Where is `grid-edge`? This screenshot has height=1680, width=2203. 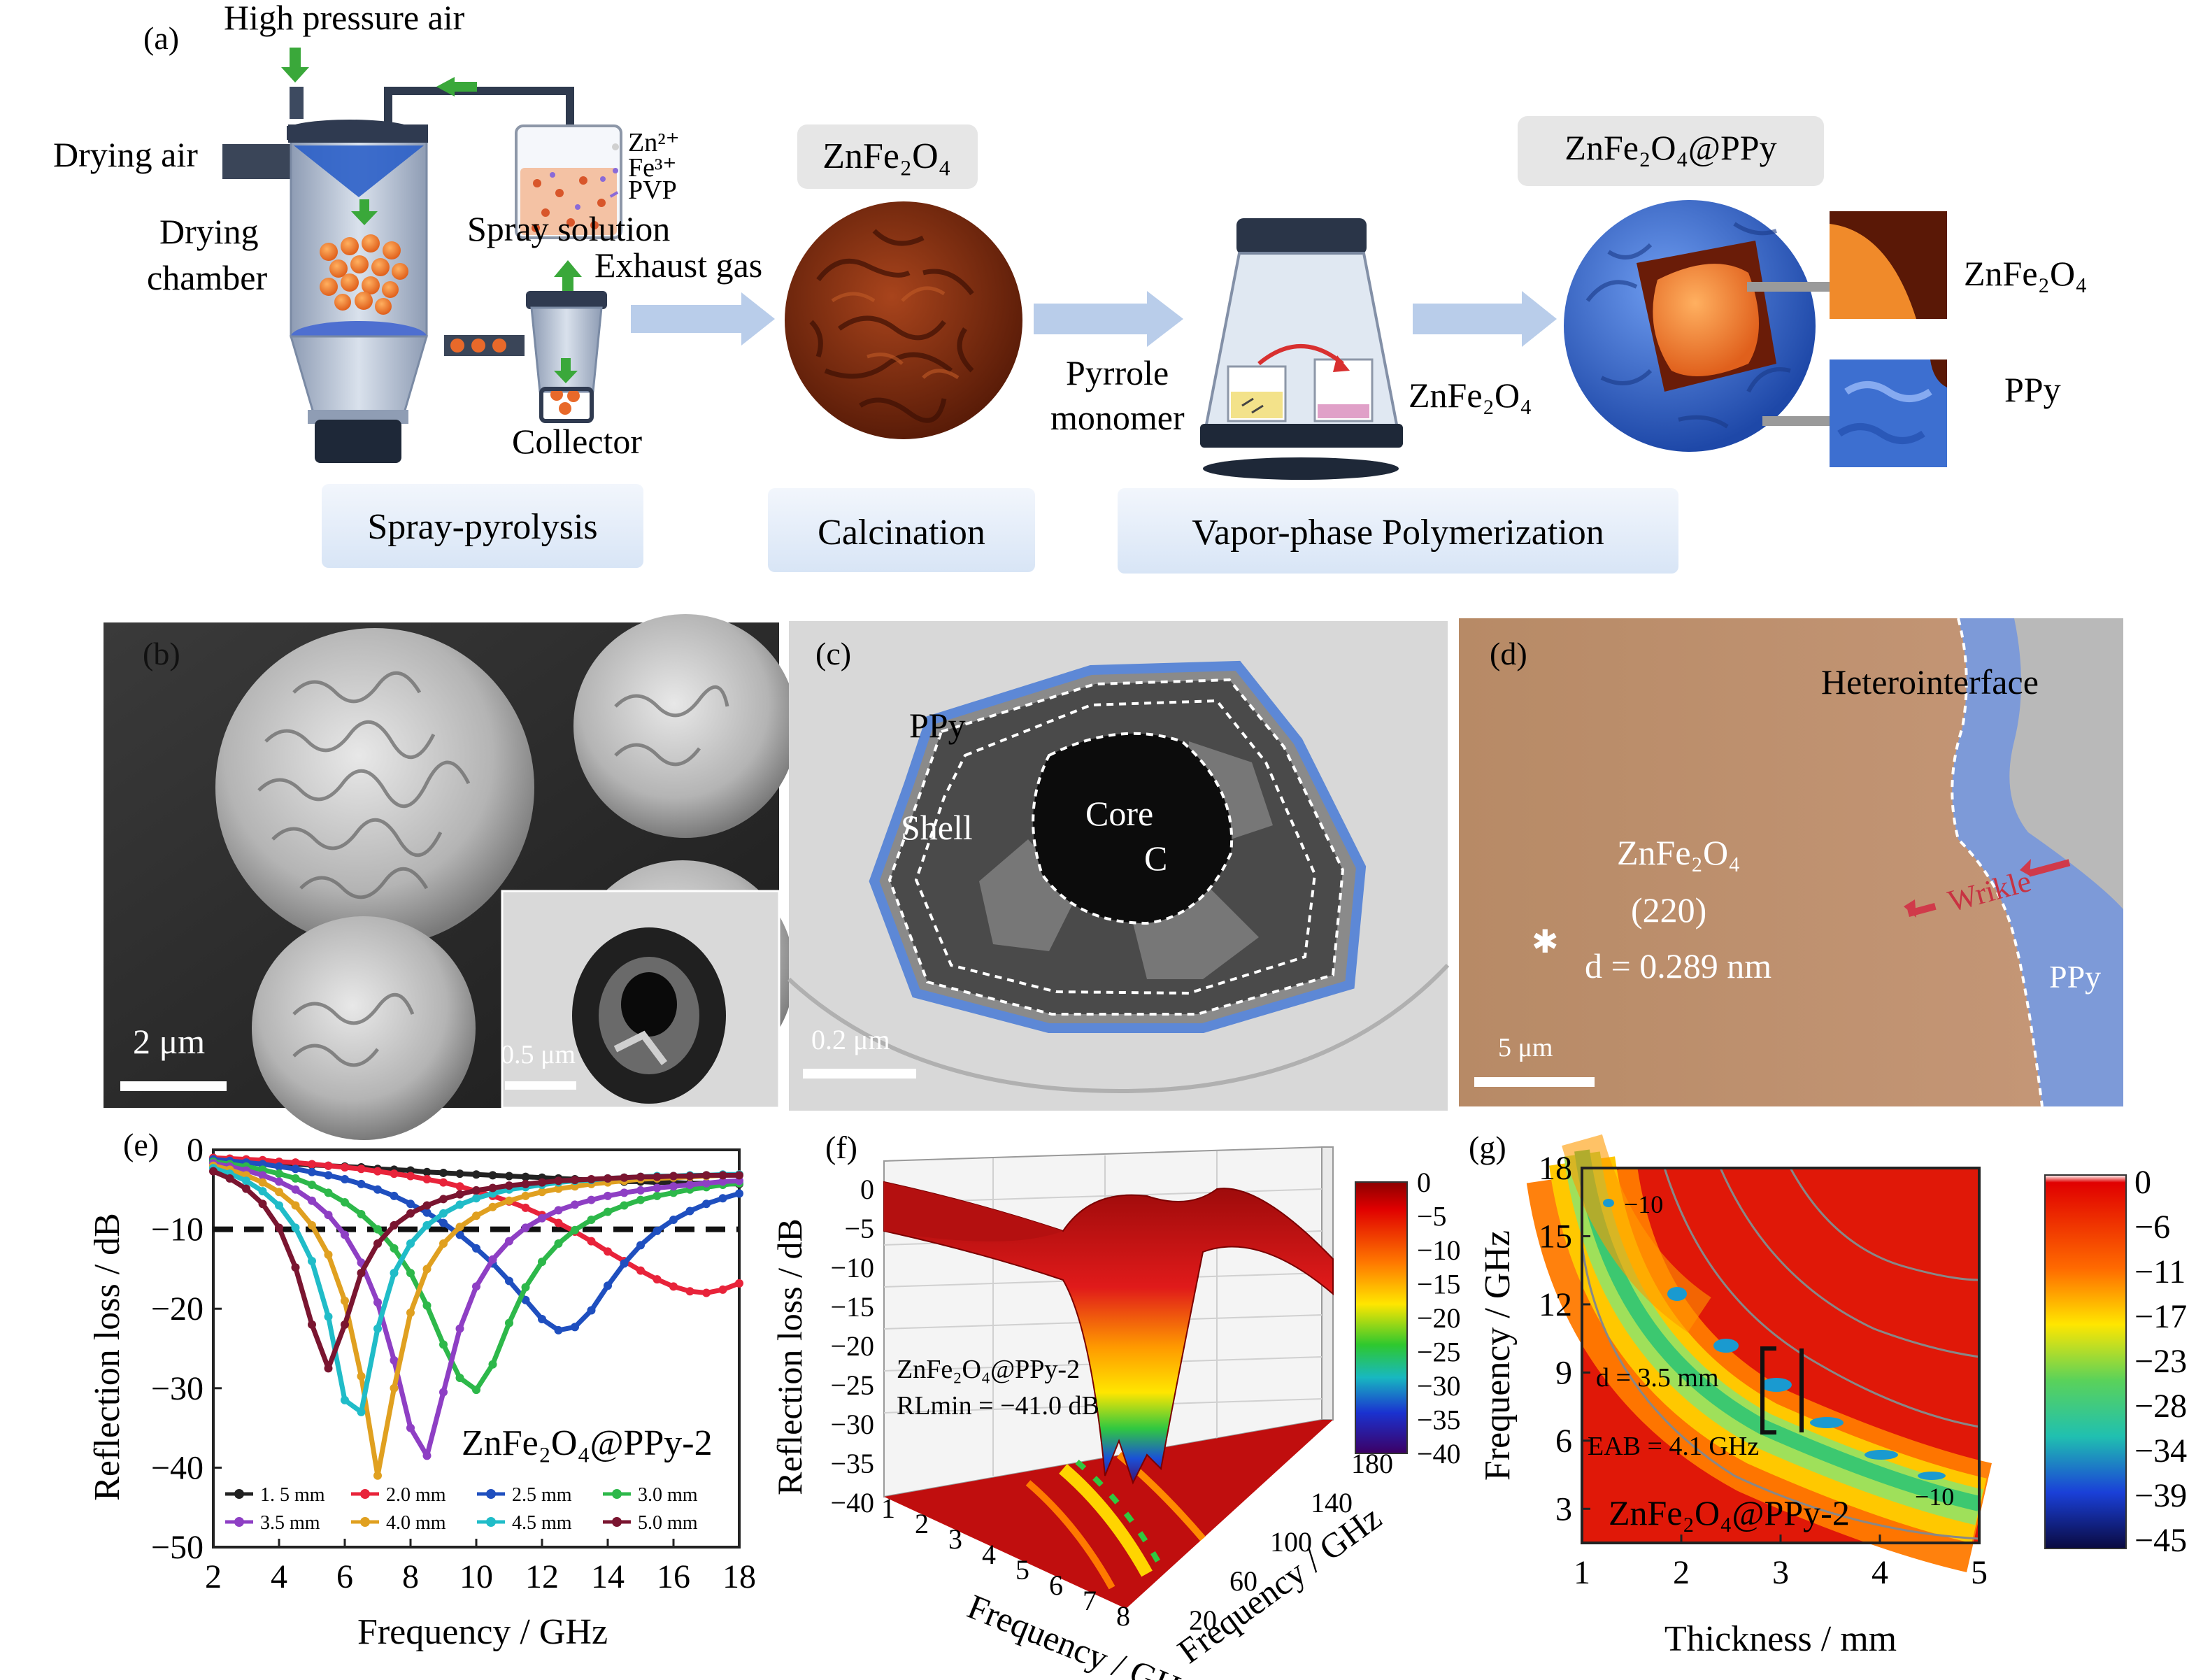
grid-edge is located at coordinates (1118, 1028).